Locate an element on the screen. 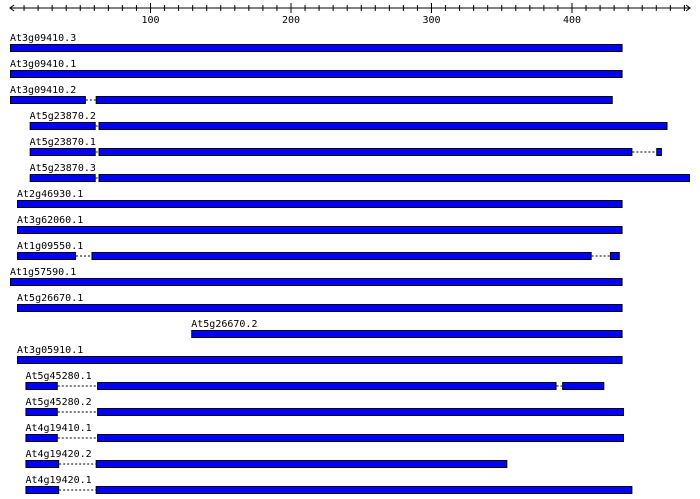 This screenshot has width=700, height=499. gene-track: At4g19420.2 is located at coordinates (266, 458).